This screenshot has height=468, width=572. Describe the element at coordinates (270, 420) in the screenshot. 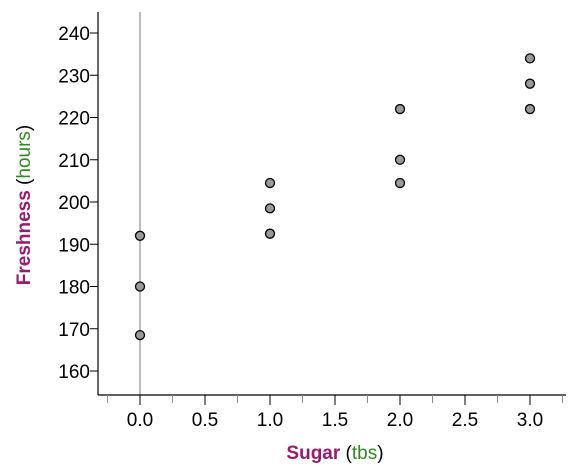

I see `x-tick-label: 1.0` at that location.